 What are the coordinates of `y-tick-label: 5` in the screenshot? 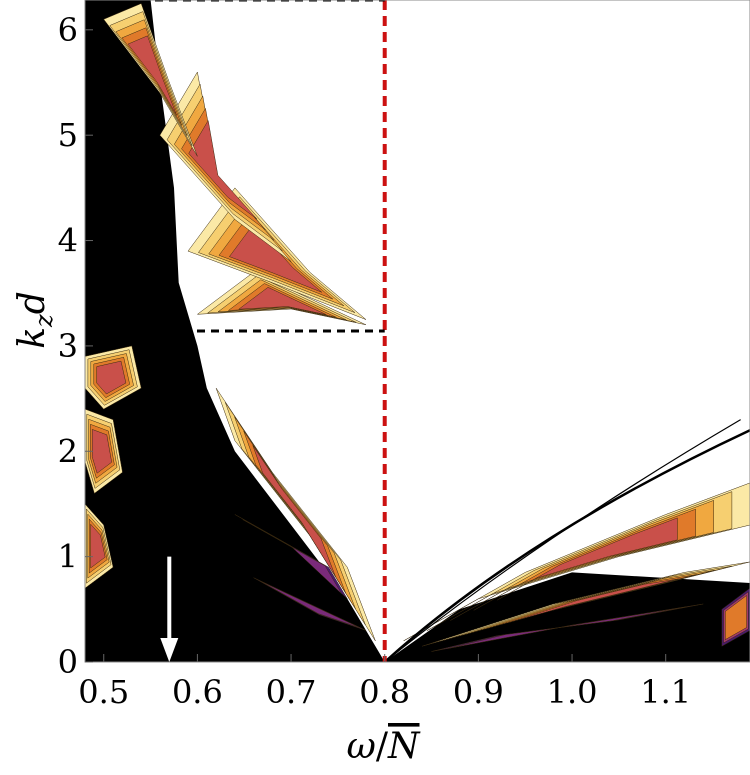 It's located at (68, 135).